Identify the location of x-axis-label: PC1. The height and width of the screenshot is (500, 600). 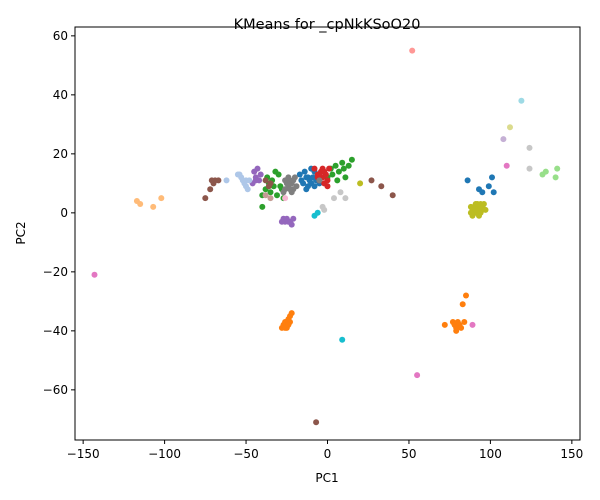
(326, 478).